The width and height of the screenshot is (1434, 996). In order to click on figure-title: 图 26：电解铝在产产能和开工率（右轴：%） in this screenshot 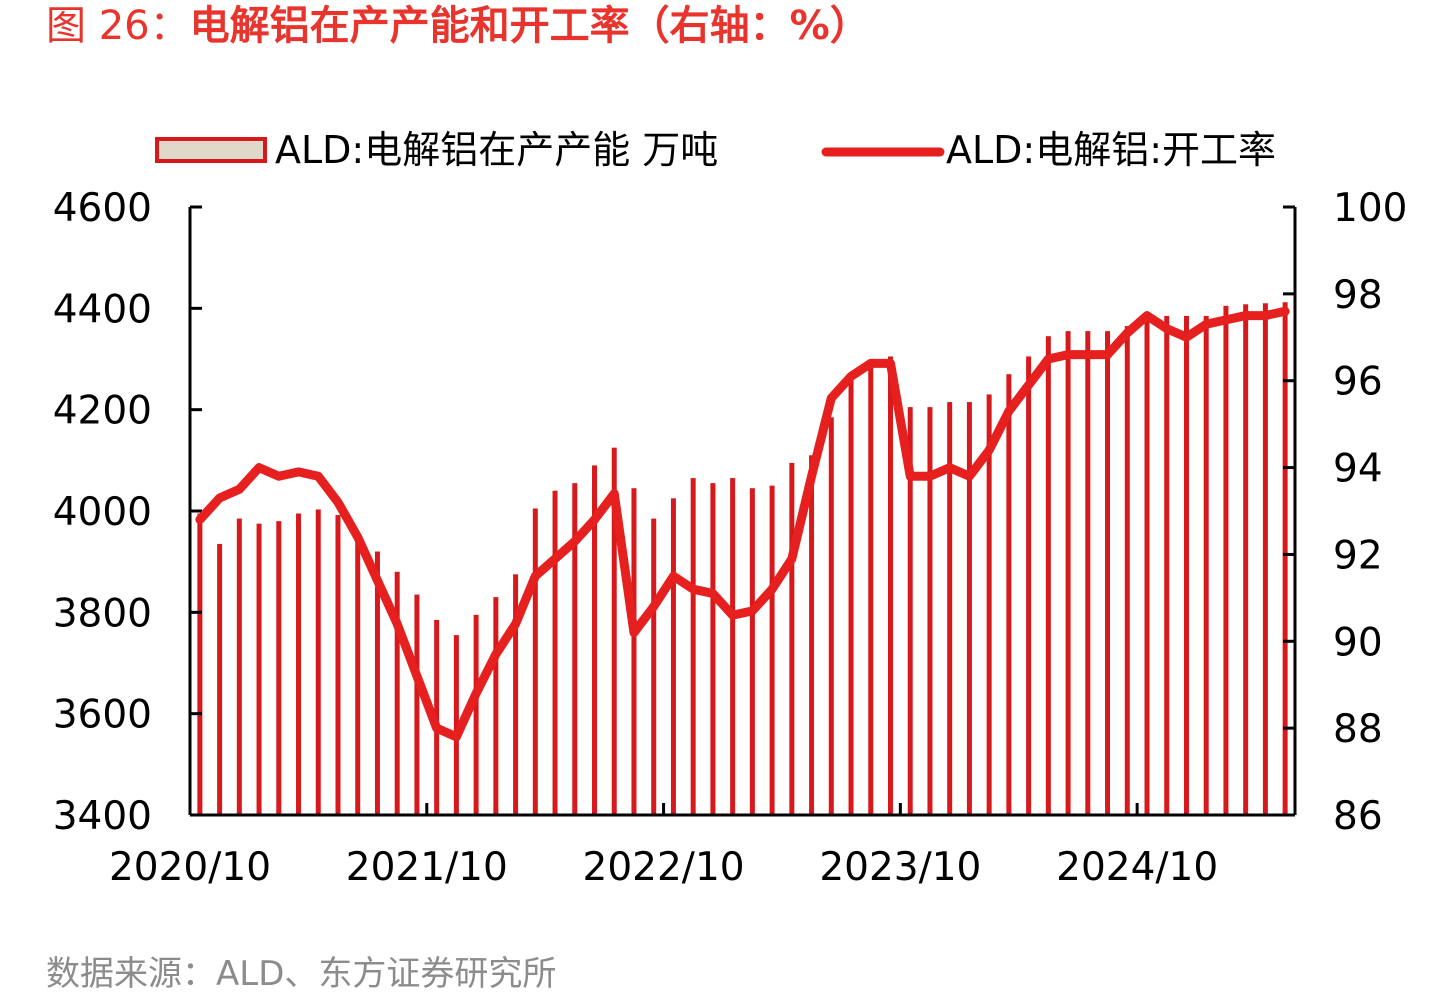, I will do `click(458, 28)`.